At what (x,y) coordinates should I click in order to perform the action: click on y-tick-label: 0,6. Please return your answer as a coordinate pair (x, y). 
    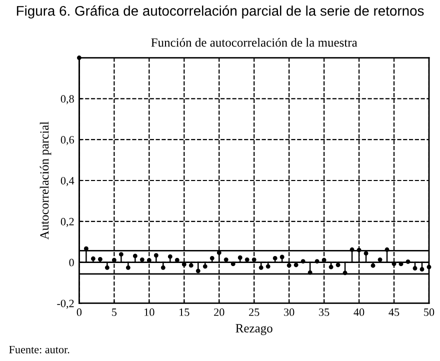
    Looking at the image, I should click on (67, 141).